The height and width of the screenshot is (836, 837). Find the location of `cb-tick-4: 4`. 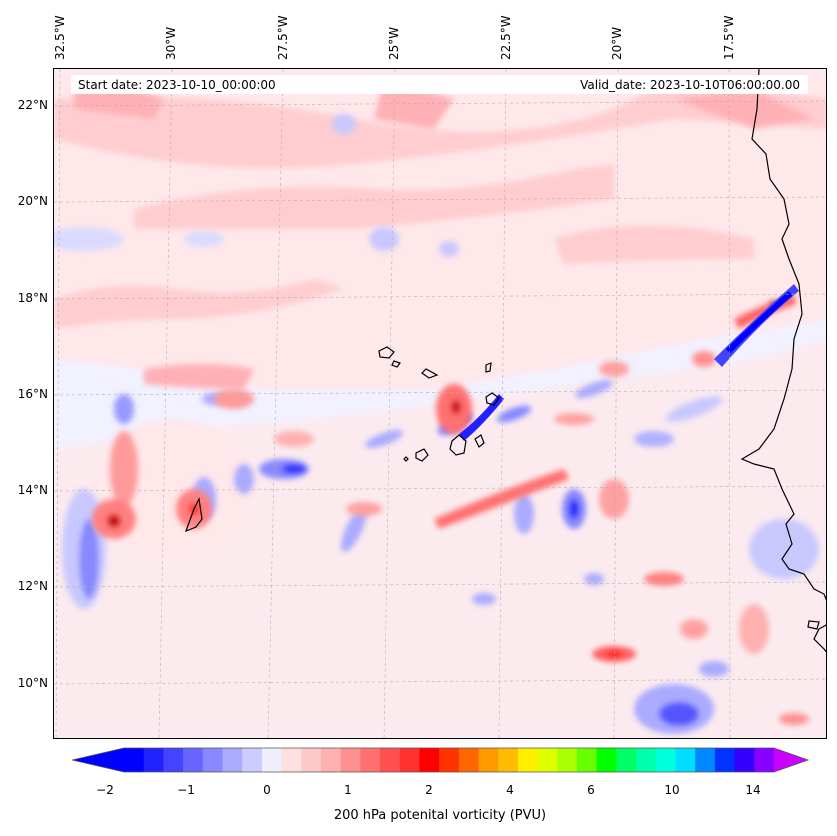

cb-tick-4: 4 is located at coordinates (510, 790).